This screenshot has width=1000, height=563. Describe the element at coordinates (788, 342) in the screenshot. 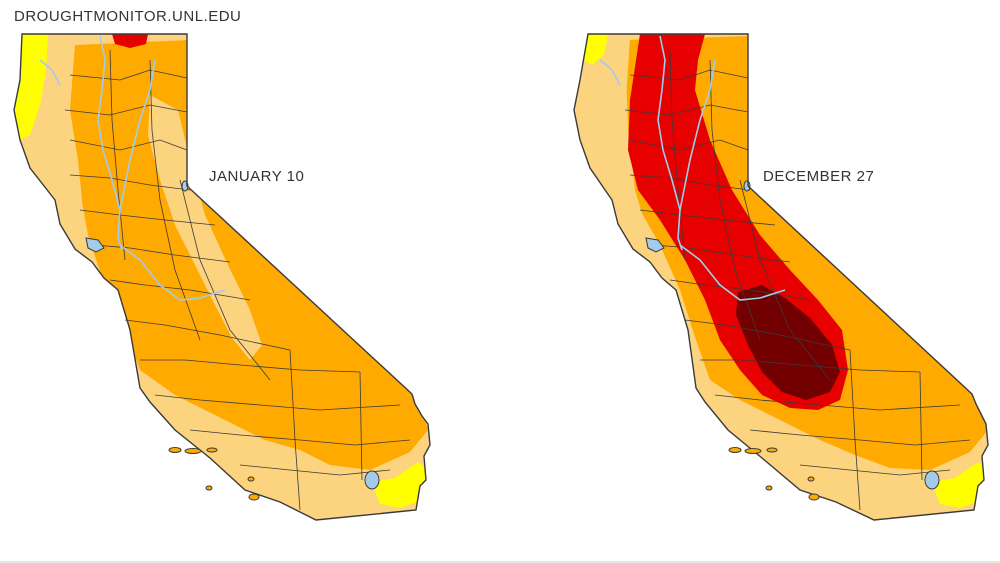

I see `drought-zone-d4` at that location.